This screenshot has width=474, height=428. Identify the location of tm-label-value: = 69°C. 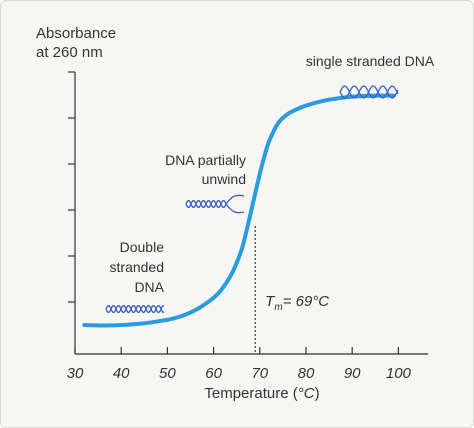
(306, 301).